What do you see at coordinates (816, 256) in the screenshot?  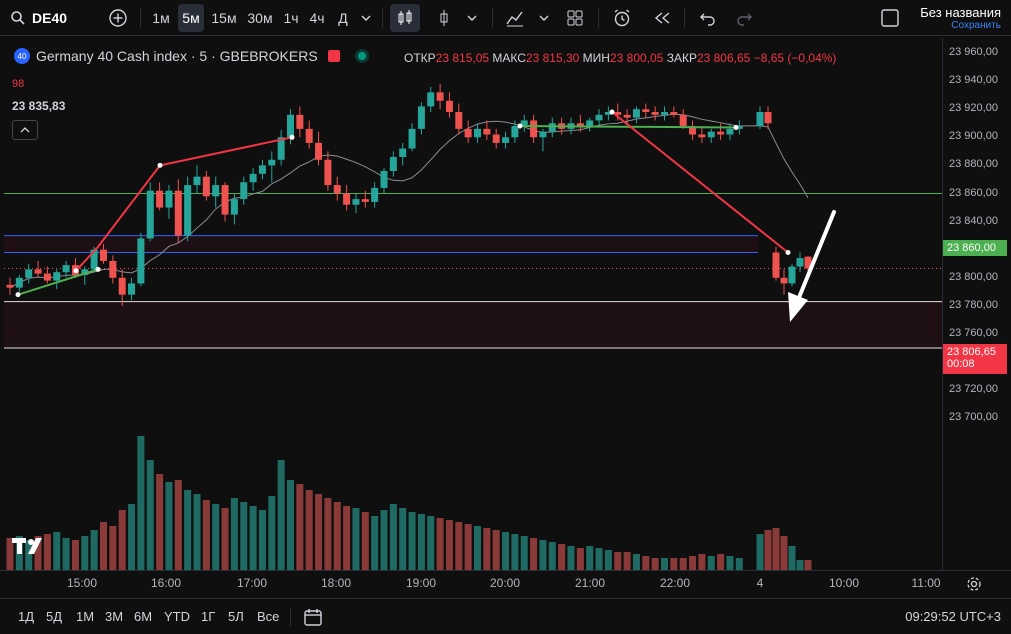 I see `annotation-arrow-shaft` at bounding box center [816, 256].